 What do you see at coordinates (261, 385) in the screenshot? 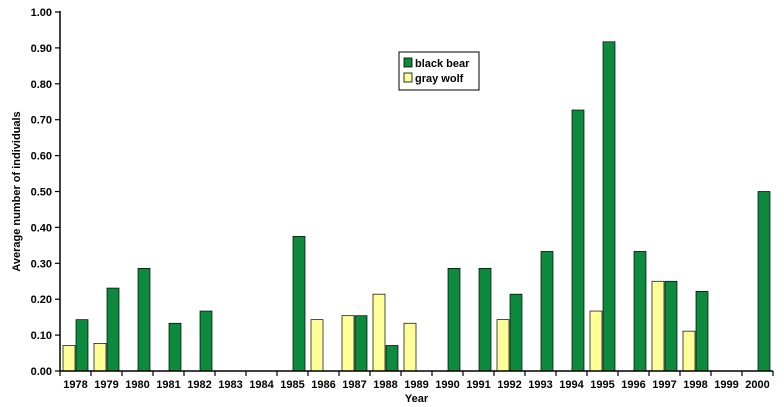
I see `x-tick-label-1984: 1984` at bounding box center [261, 385].